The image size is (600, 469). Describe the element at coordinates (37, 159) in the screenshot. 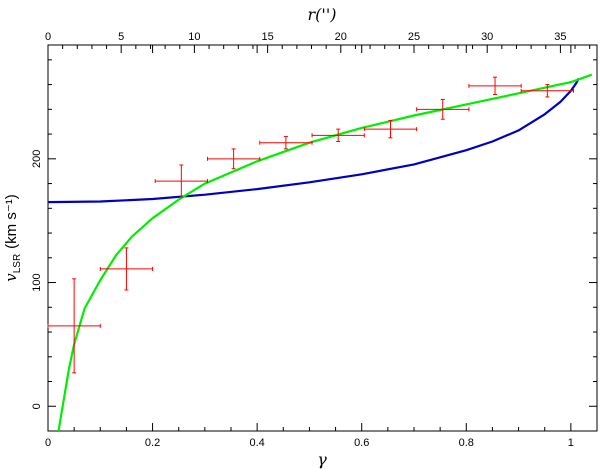

I see `y-tick-label: 200` at that location.